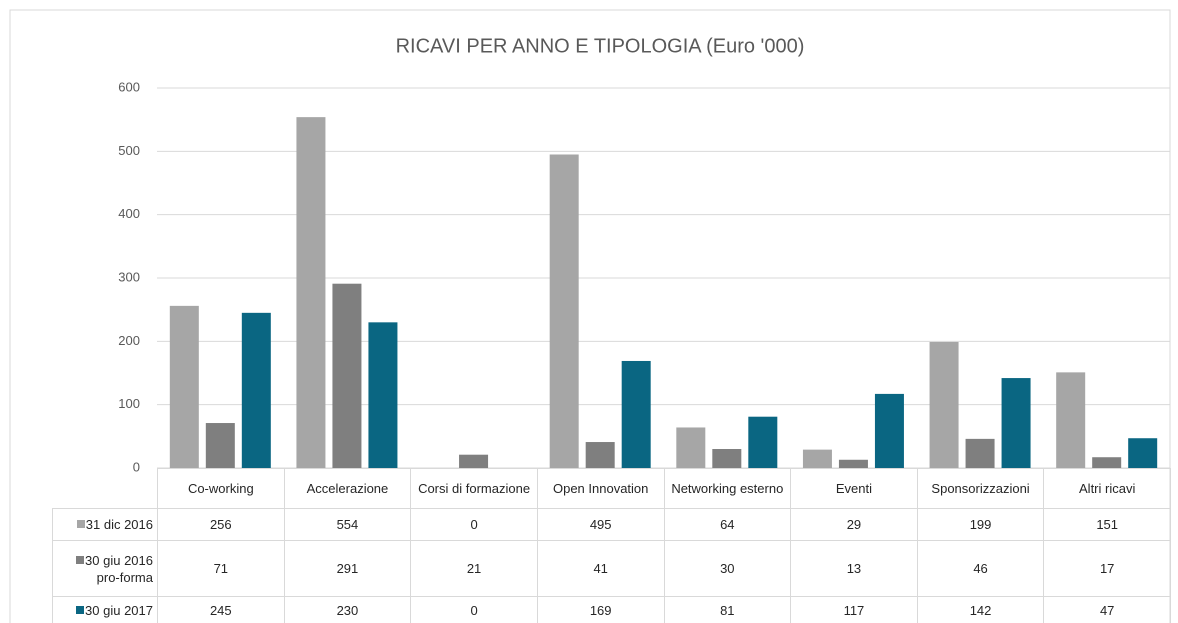 This screenshot has height=623, width=1178. I want to click on y-tick-label: 500, so click(129, 150).